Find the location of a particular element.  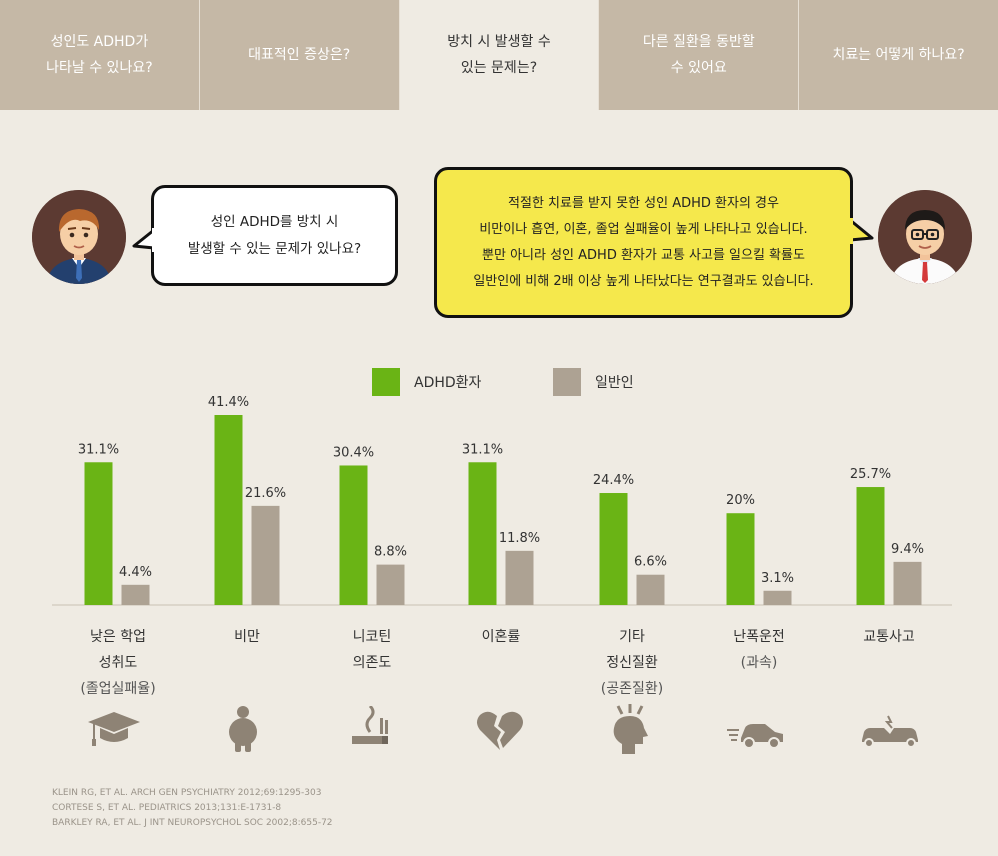

category-label-mental: 기타 정신질환 (공존질환) is located at coordinates (632, 663).